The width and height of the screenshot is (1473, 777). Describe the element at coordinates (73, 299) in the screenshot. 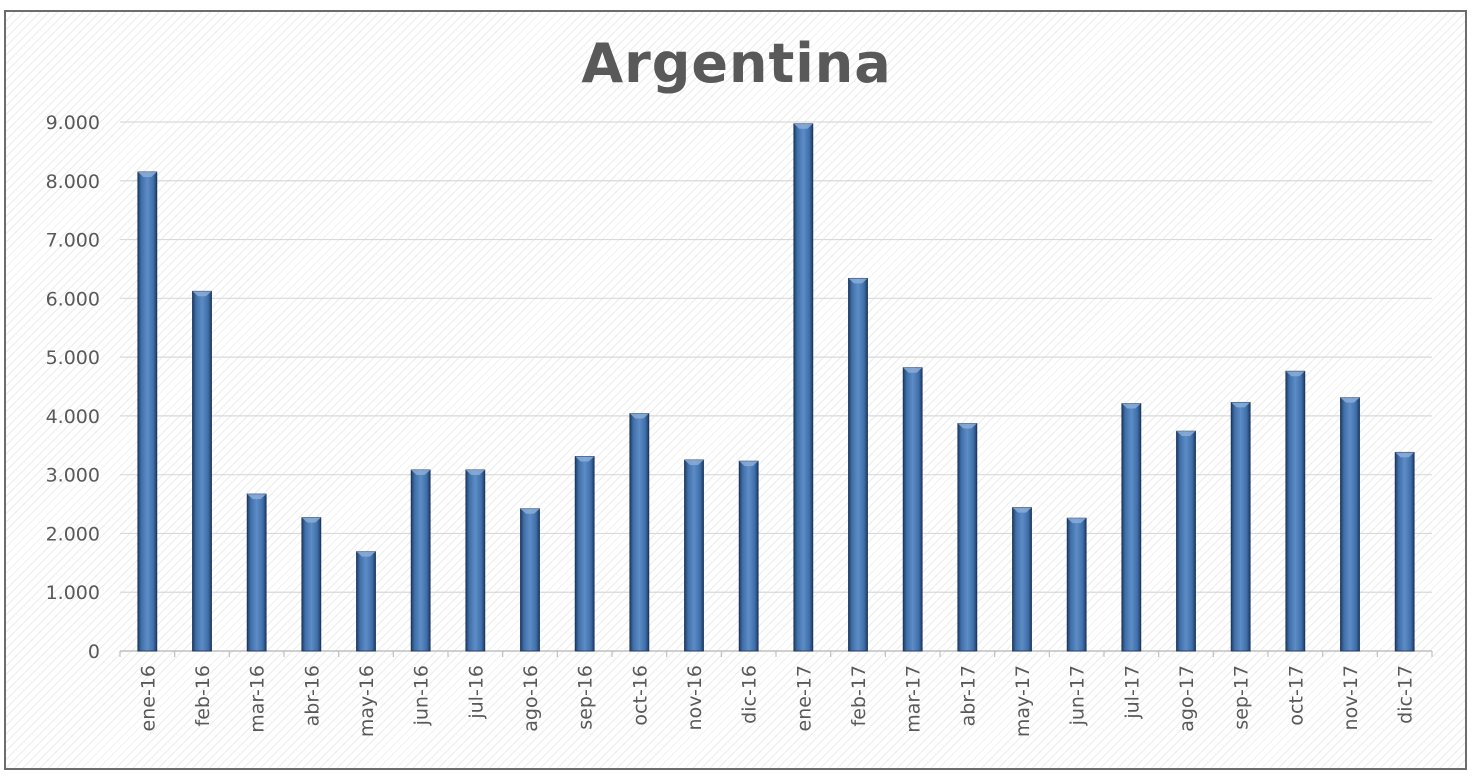

I see `y-tick-label: 6.000` at that location.